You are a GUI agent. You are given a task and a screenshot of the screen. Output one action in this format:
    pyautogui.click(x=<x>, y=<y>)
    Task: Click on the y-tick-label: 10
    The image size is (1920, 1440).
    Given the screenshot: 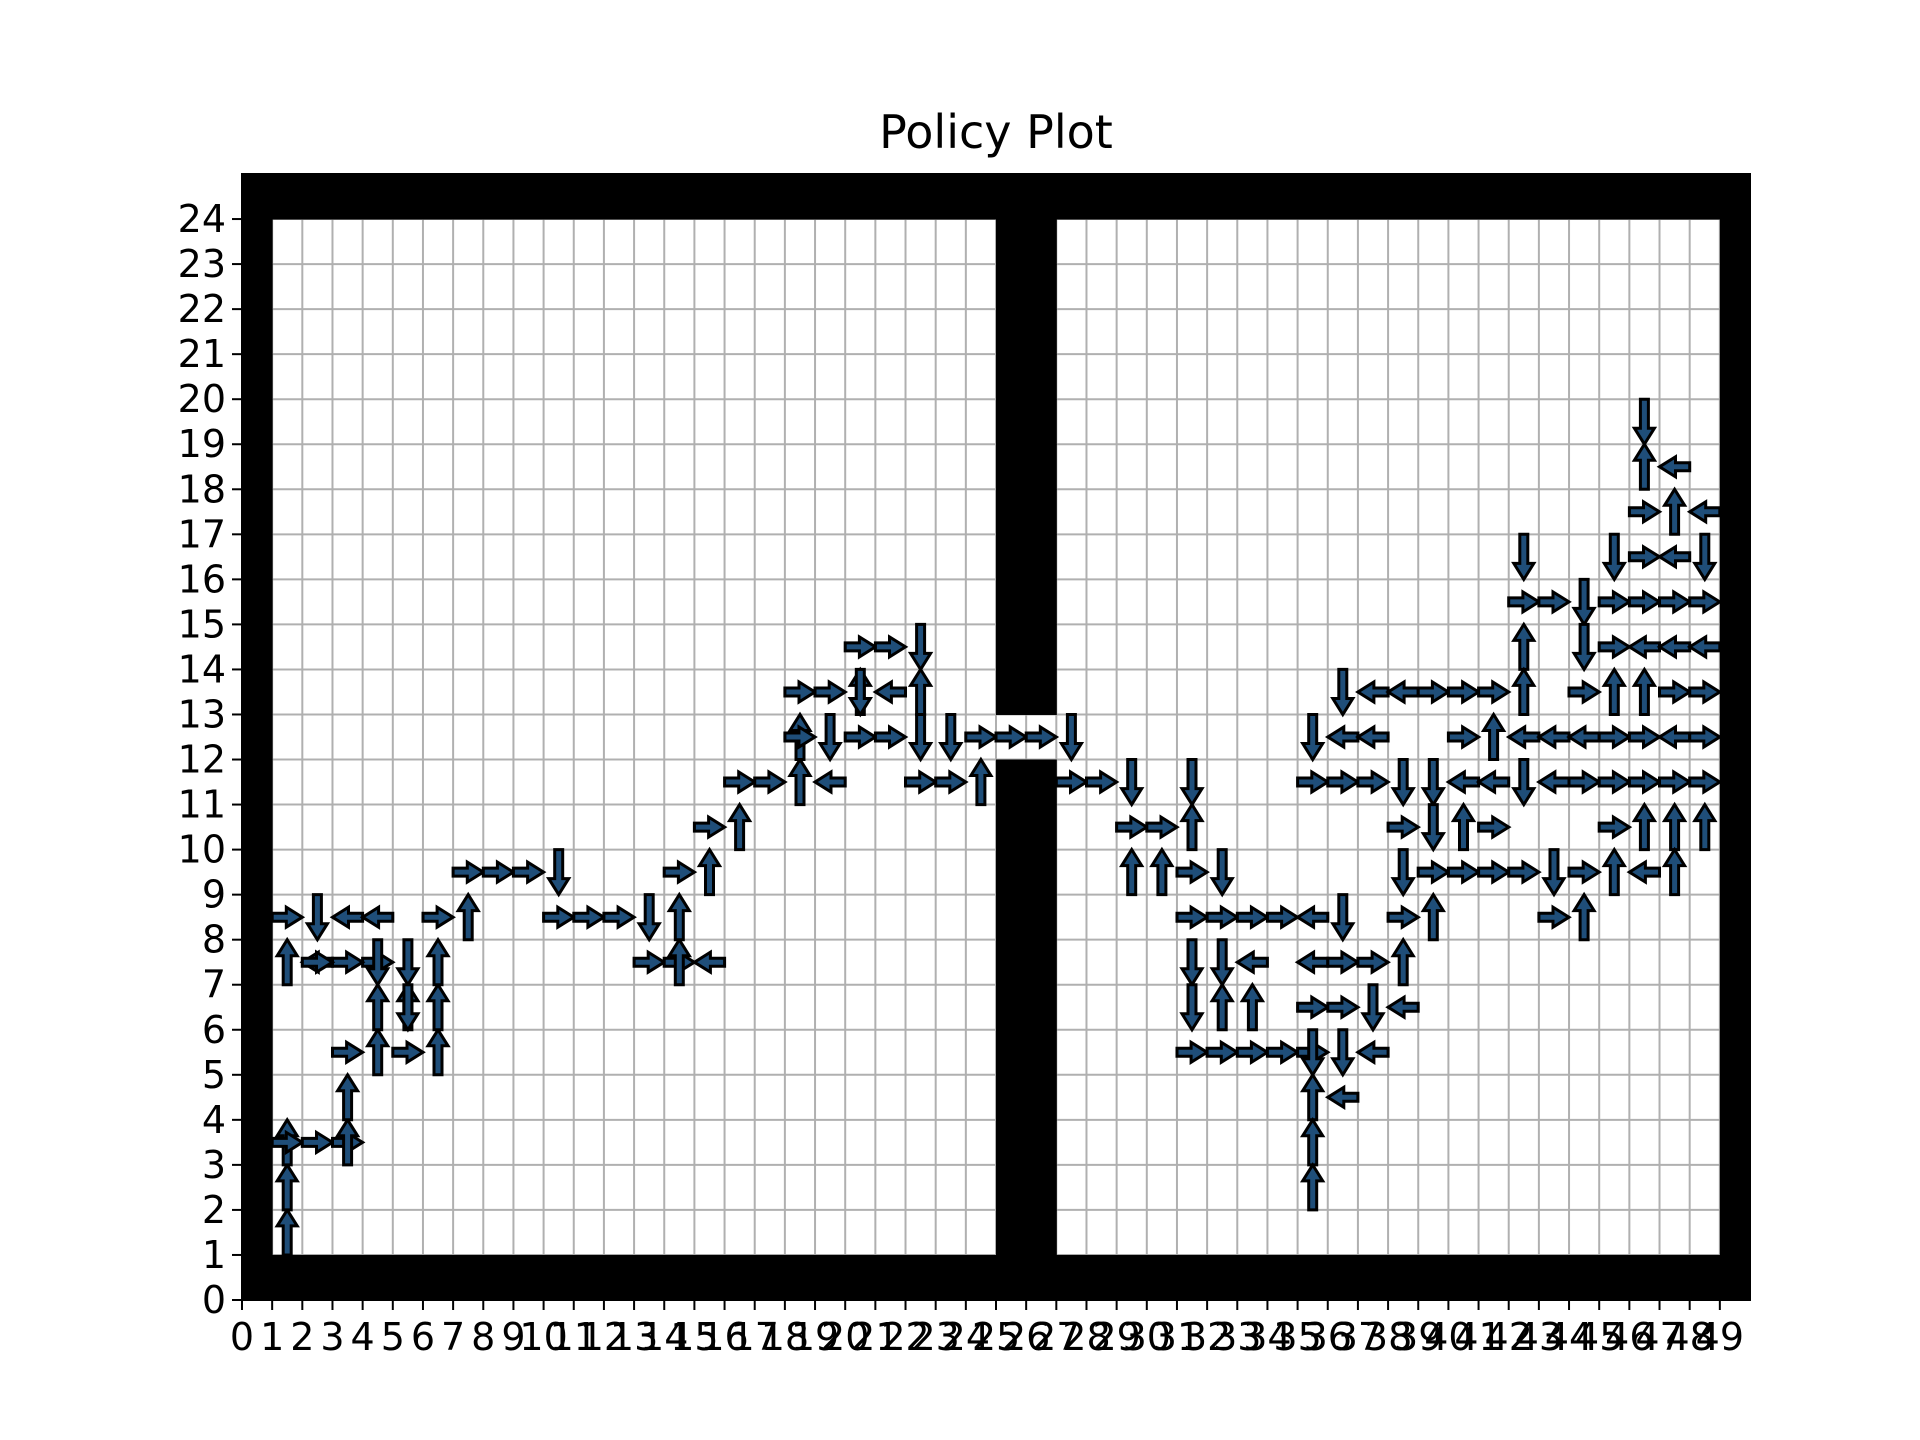 What is the action you would take?
    pyautogui.click(x=202, y=850)
    